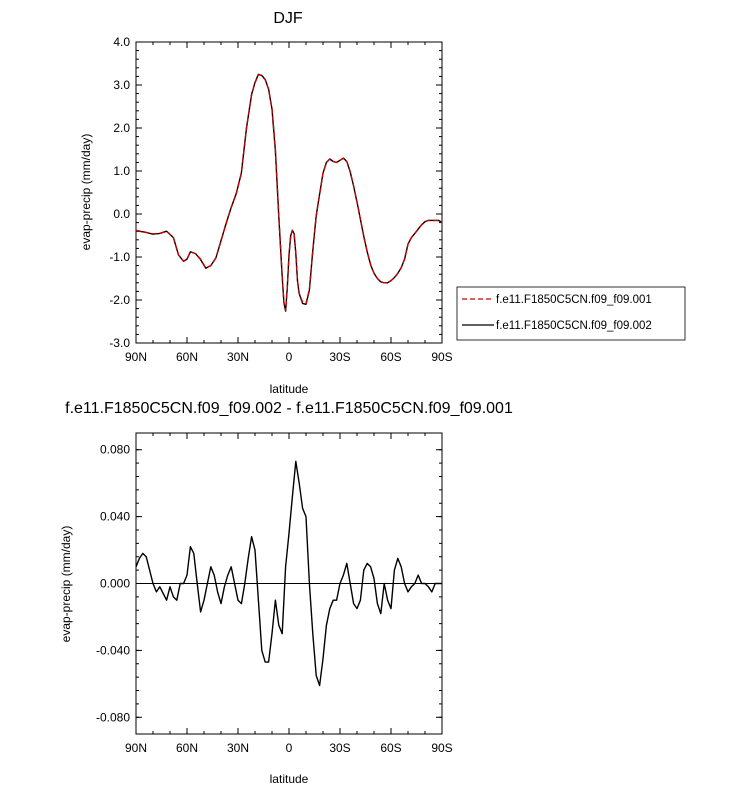  What do you see at coordinates (121, 128) in the screenshot?
I see `top-ytick-label: 2.0` at bounding box center [121, 128].